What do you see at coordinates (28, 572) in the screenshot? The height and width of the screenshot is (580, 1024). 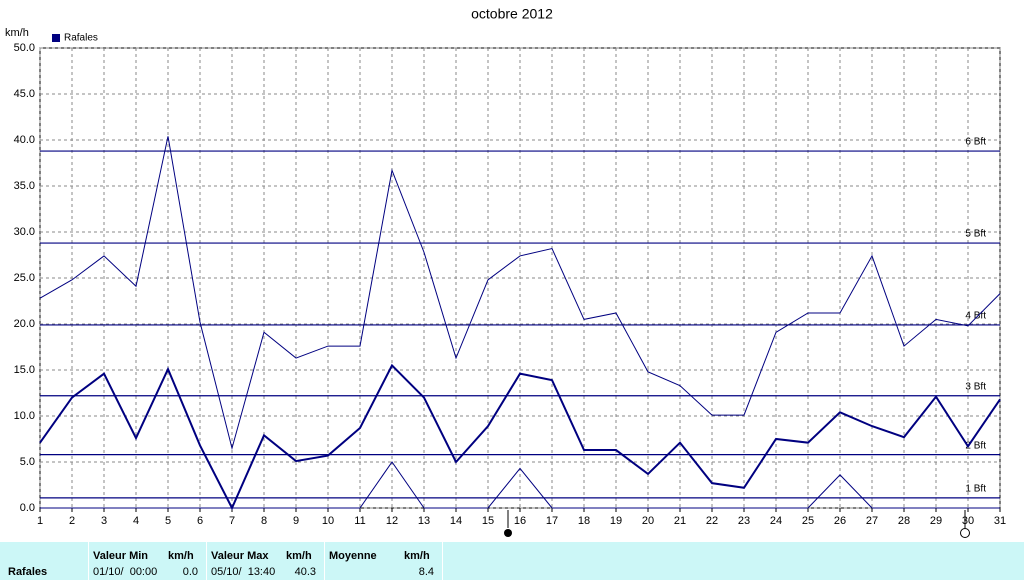 I see `row-label: Rafales` at bounding box center [28, 572].